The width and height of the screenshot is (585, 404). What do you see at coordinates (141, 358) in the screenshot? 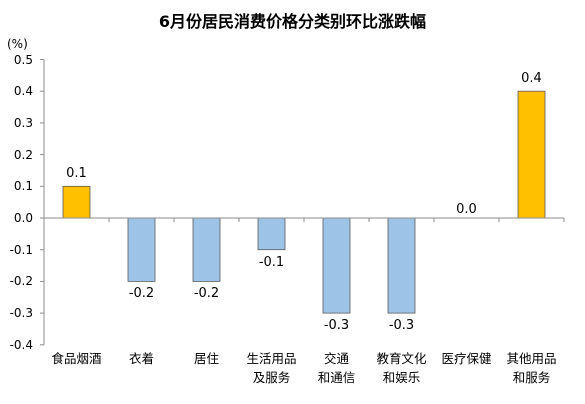
I see `category-label: 衣着` at bounding box center [141, 358].